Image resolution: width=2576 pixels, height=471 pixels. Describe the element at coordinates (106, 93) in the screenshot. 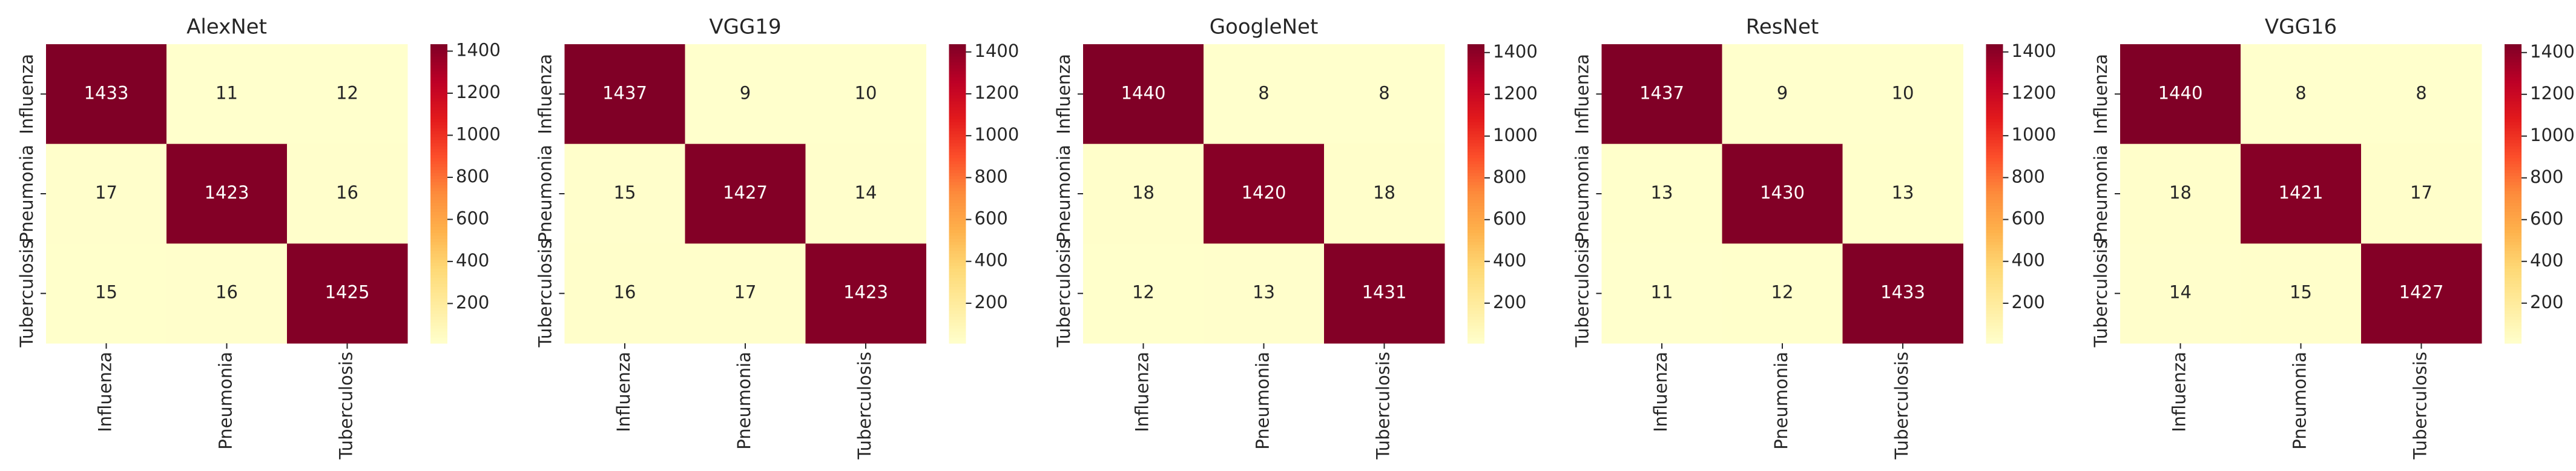

I see `cell-label: 1433` at that location.